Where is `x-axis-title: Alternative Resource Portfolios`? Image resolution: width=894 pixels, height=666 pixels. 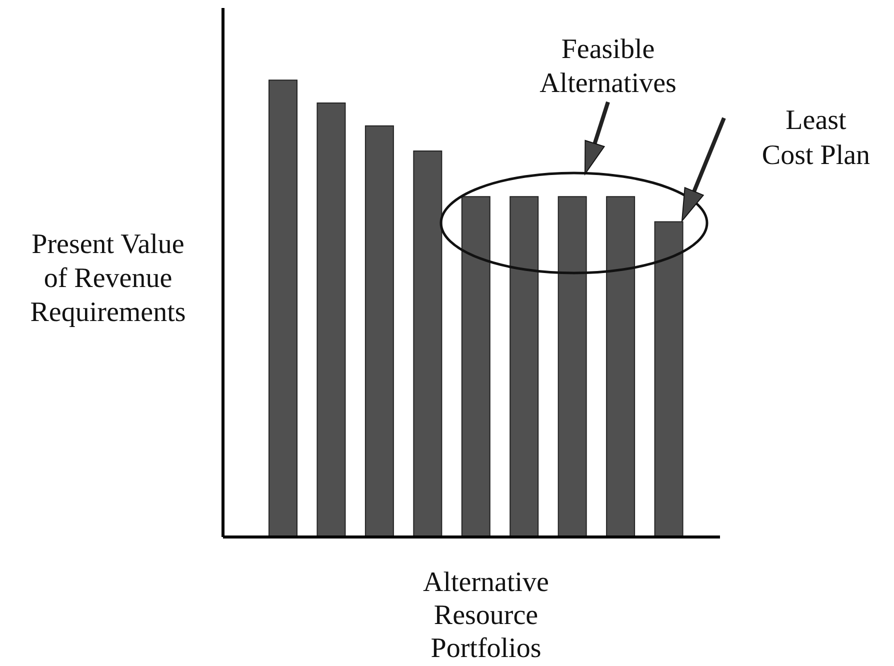 x-axis-title: Alternative Resource Portfolios is located at coordinates (486, 615).